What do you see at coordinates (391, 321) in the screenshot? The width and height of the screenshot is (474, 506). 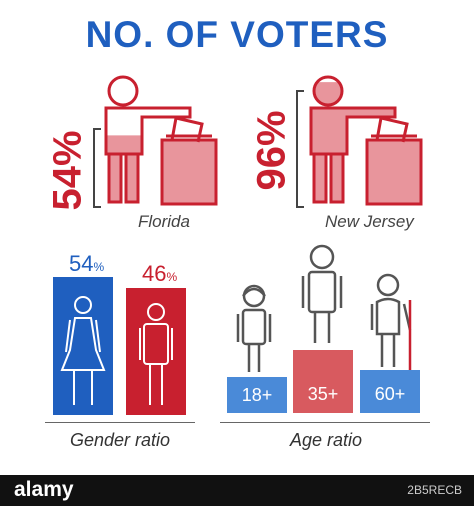 I see `senior-icon` at bounding box center [391, 321].